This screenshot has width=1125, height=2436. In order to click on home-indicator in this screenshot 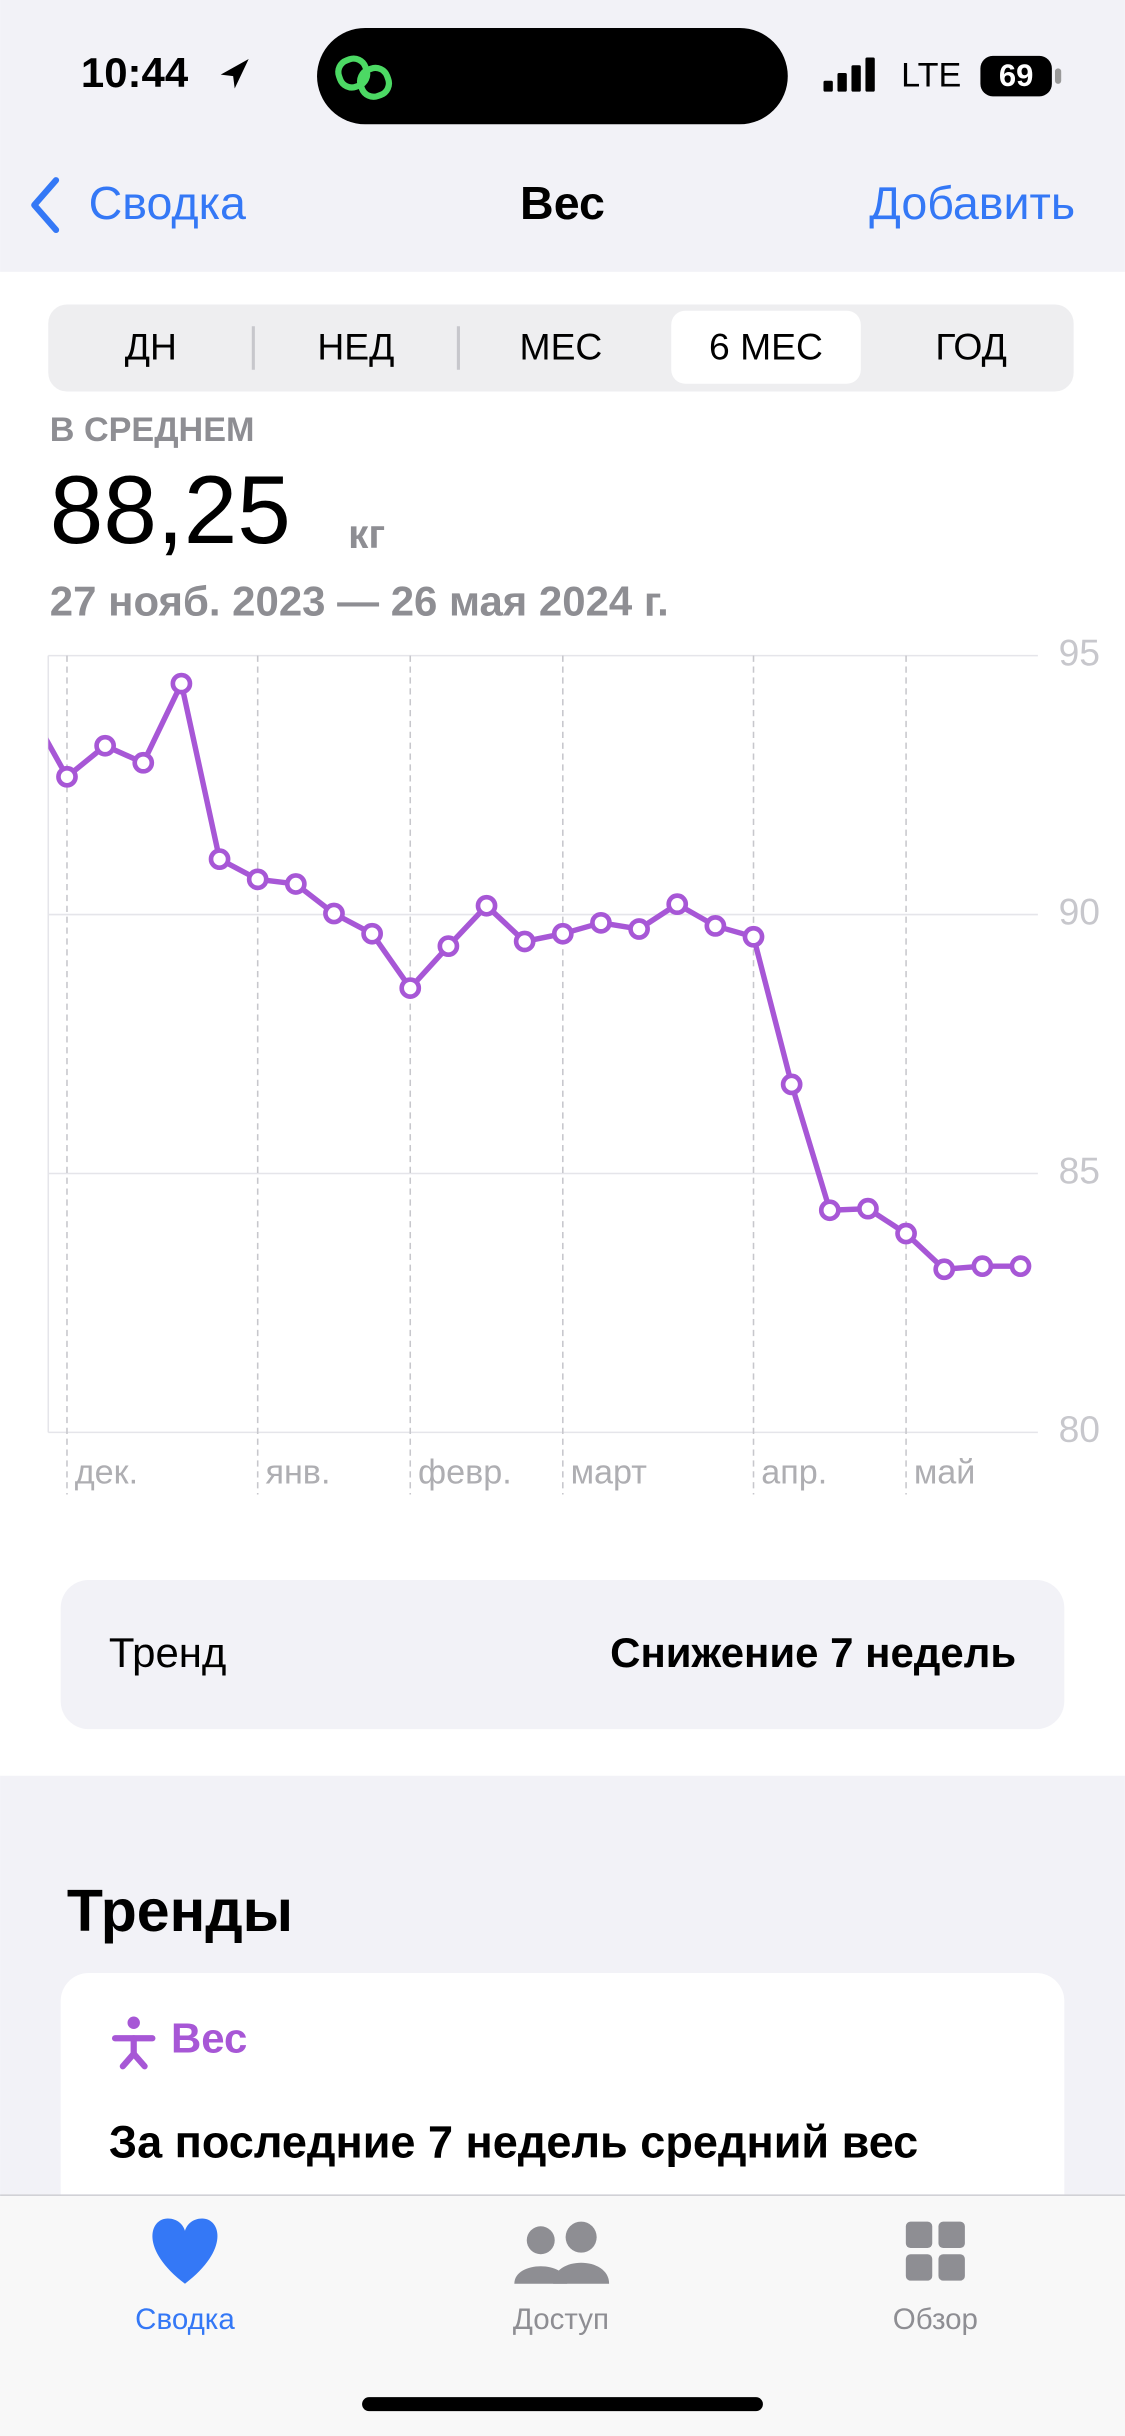, I will do `click(562, 2404)`.